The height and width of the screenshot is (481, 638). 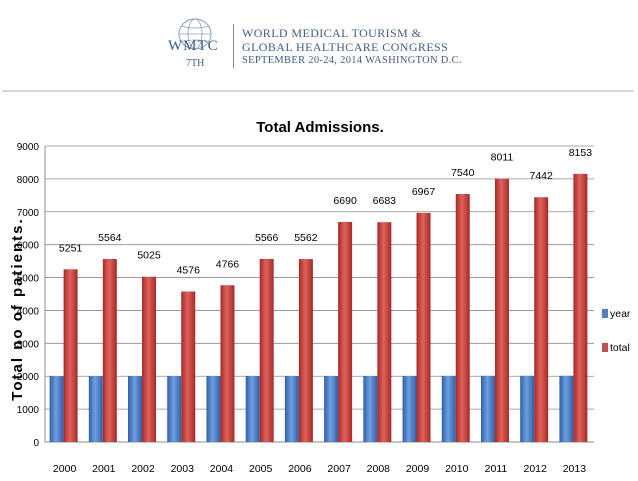 What do you see at coordinates (222, 469) in the screenshot?
I see `x-tick-label: 2004` at bounding box center [222, 469].